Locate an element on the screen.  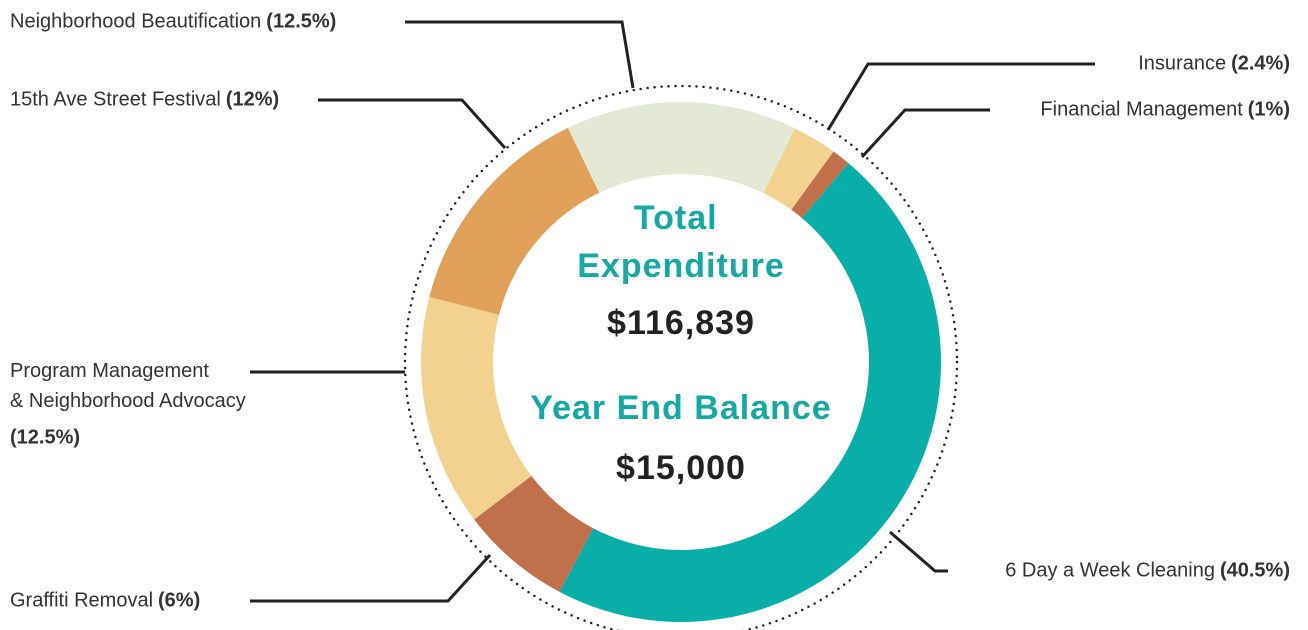
category-label: Graffiti Removal is located at coordinates (81, 600).